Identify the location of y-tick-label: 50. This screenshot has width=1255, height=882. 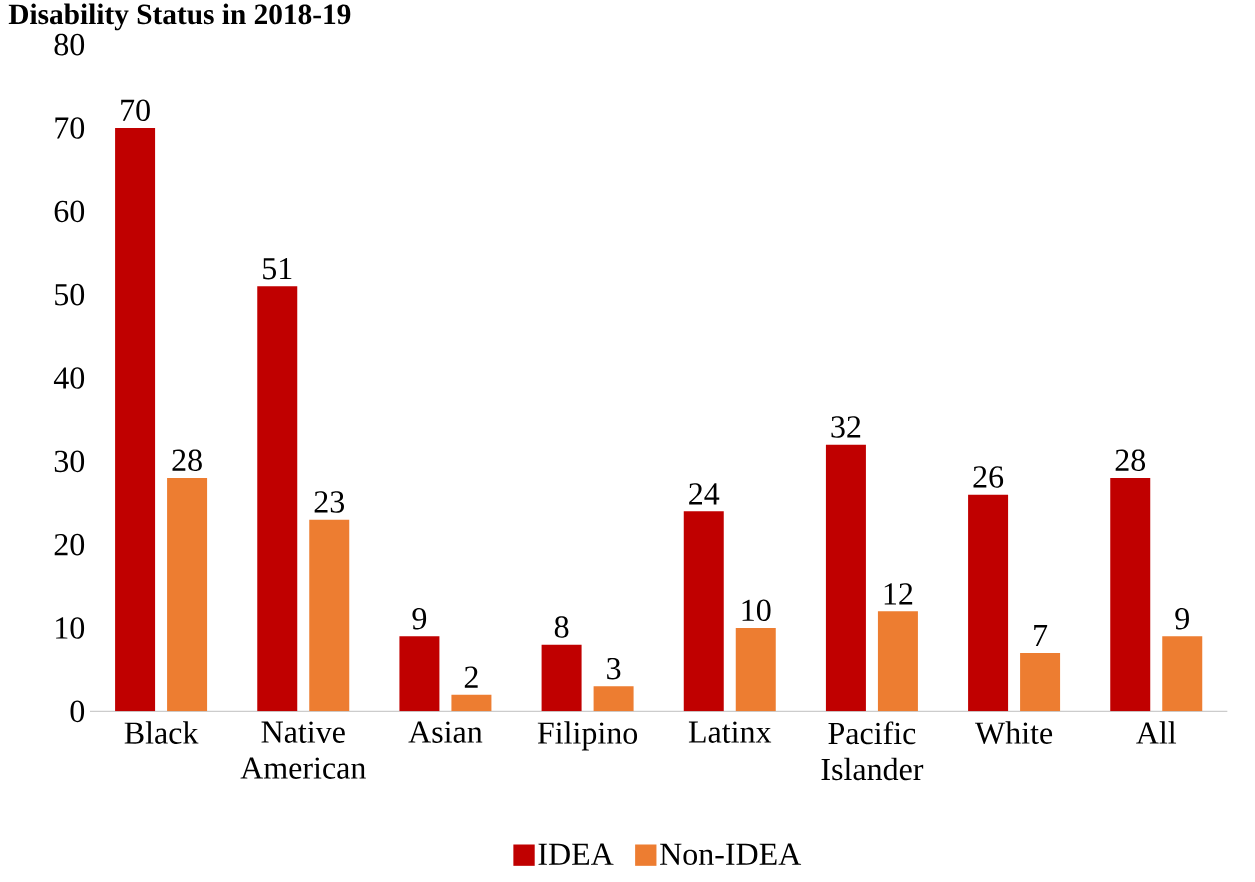
(70, 294).